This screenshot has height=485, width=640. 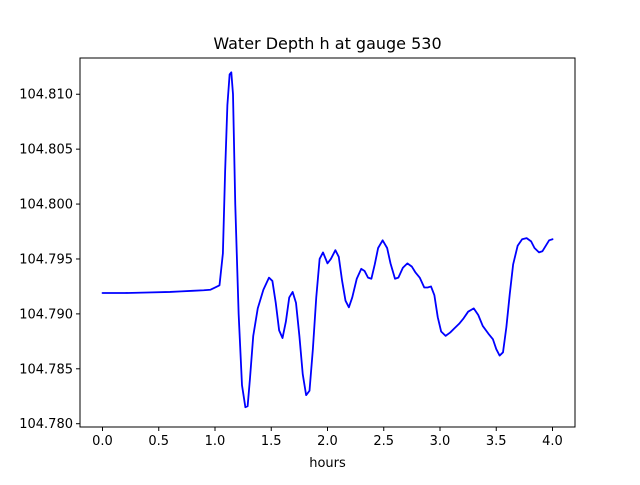 I want to click on x-tick-label: 3.0, so click(x=440, y=441).